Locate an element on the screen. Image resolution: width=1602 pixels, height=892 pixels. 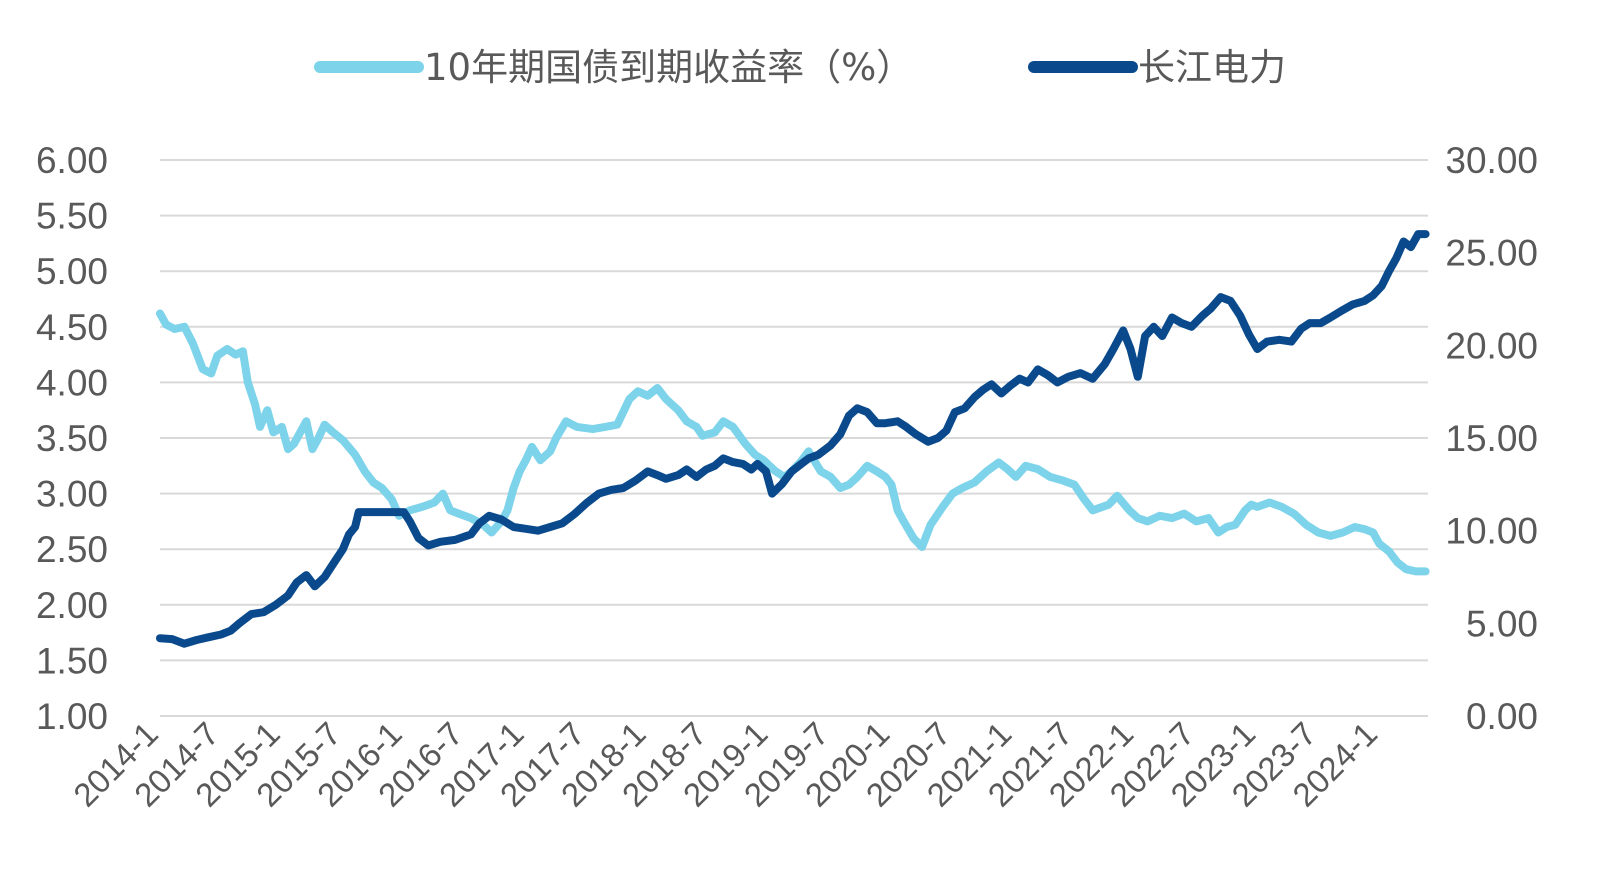
legend-label-yangtze-power: 长江电力 is located at coordinates (1212, 67).